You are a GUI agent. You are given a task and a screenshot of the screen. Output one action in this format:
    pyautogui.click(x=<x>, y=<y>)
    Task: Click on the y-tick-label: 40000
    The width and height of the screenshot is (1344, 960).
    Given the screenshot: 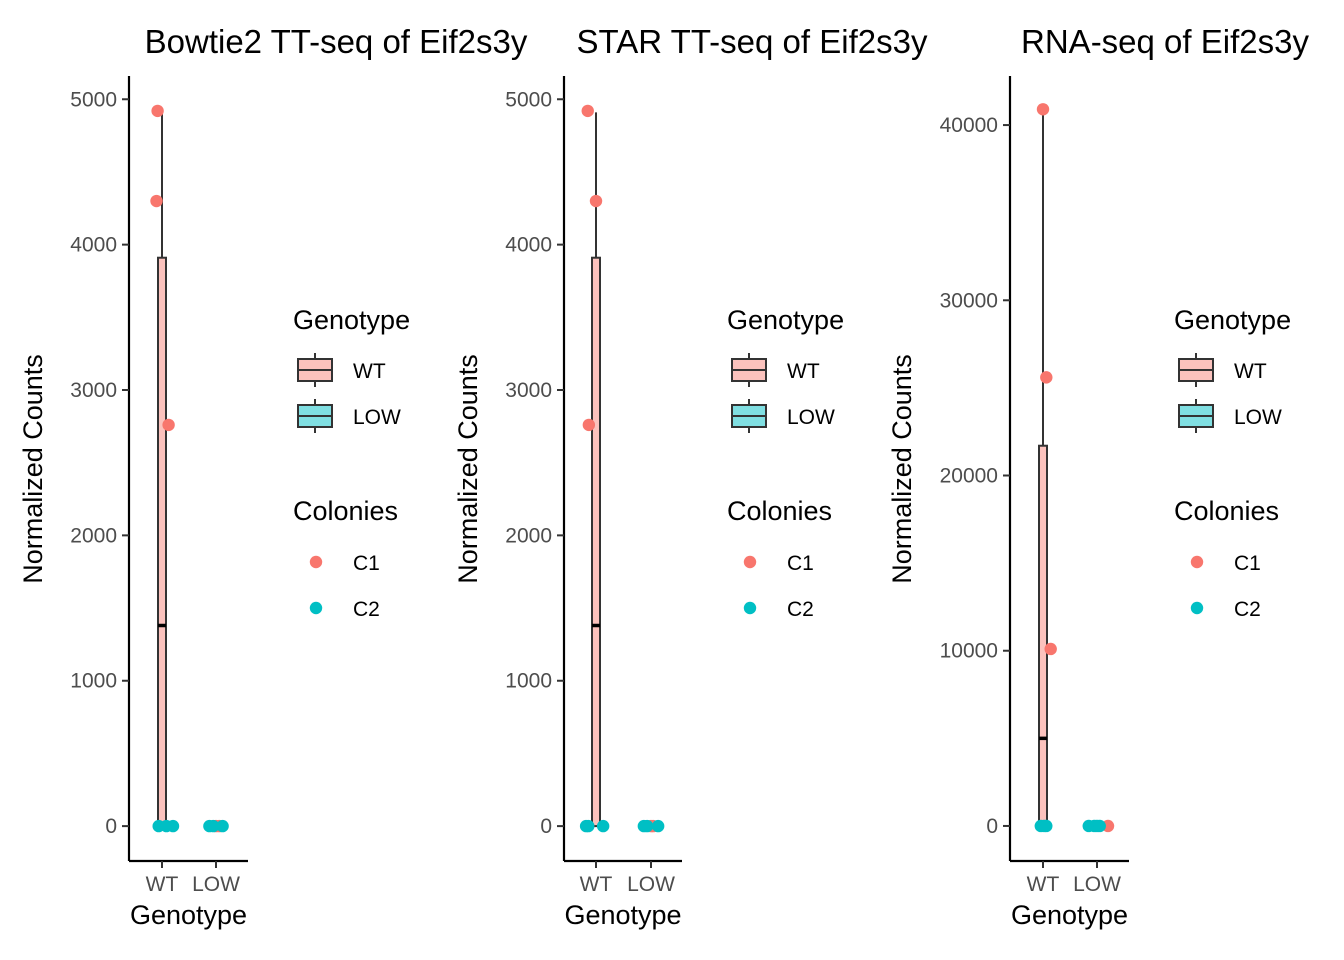 What is the action you would take?
    pyautogui.click(x=969, y=125)
    